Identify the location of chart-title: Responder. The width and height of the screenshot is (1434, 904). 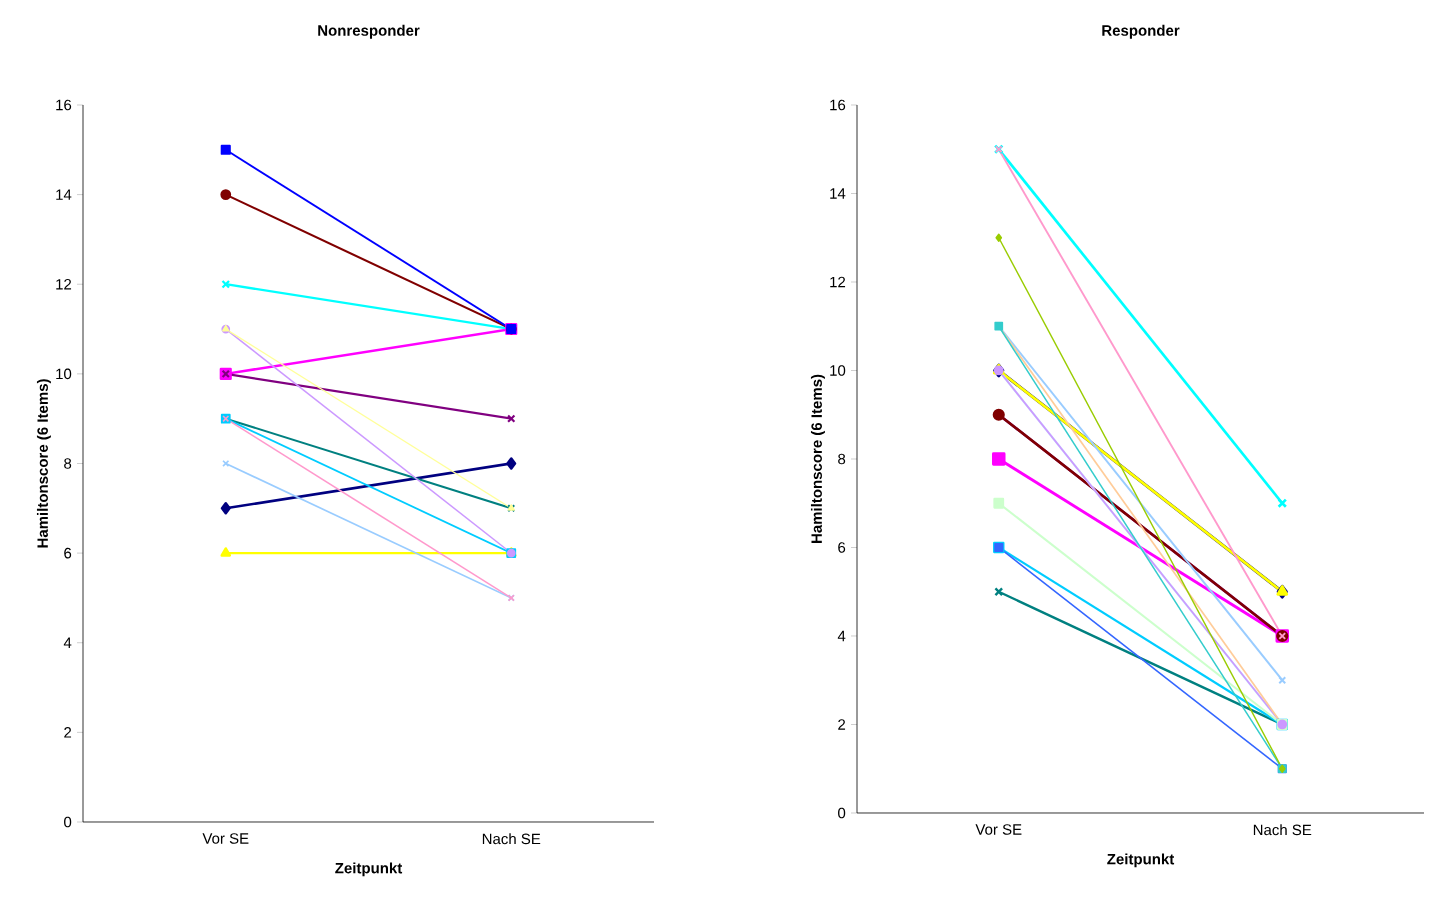
(1141, 31).